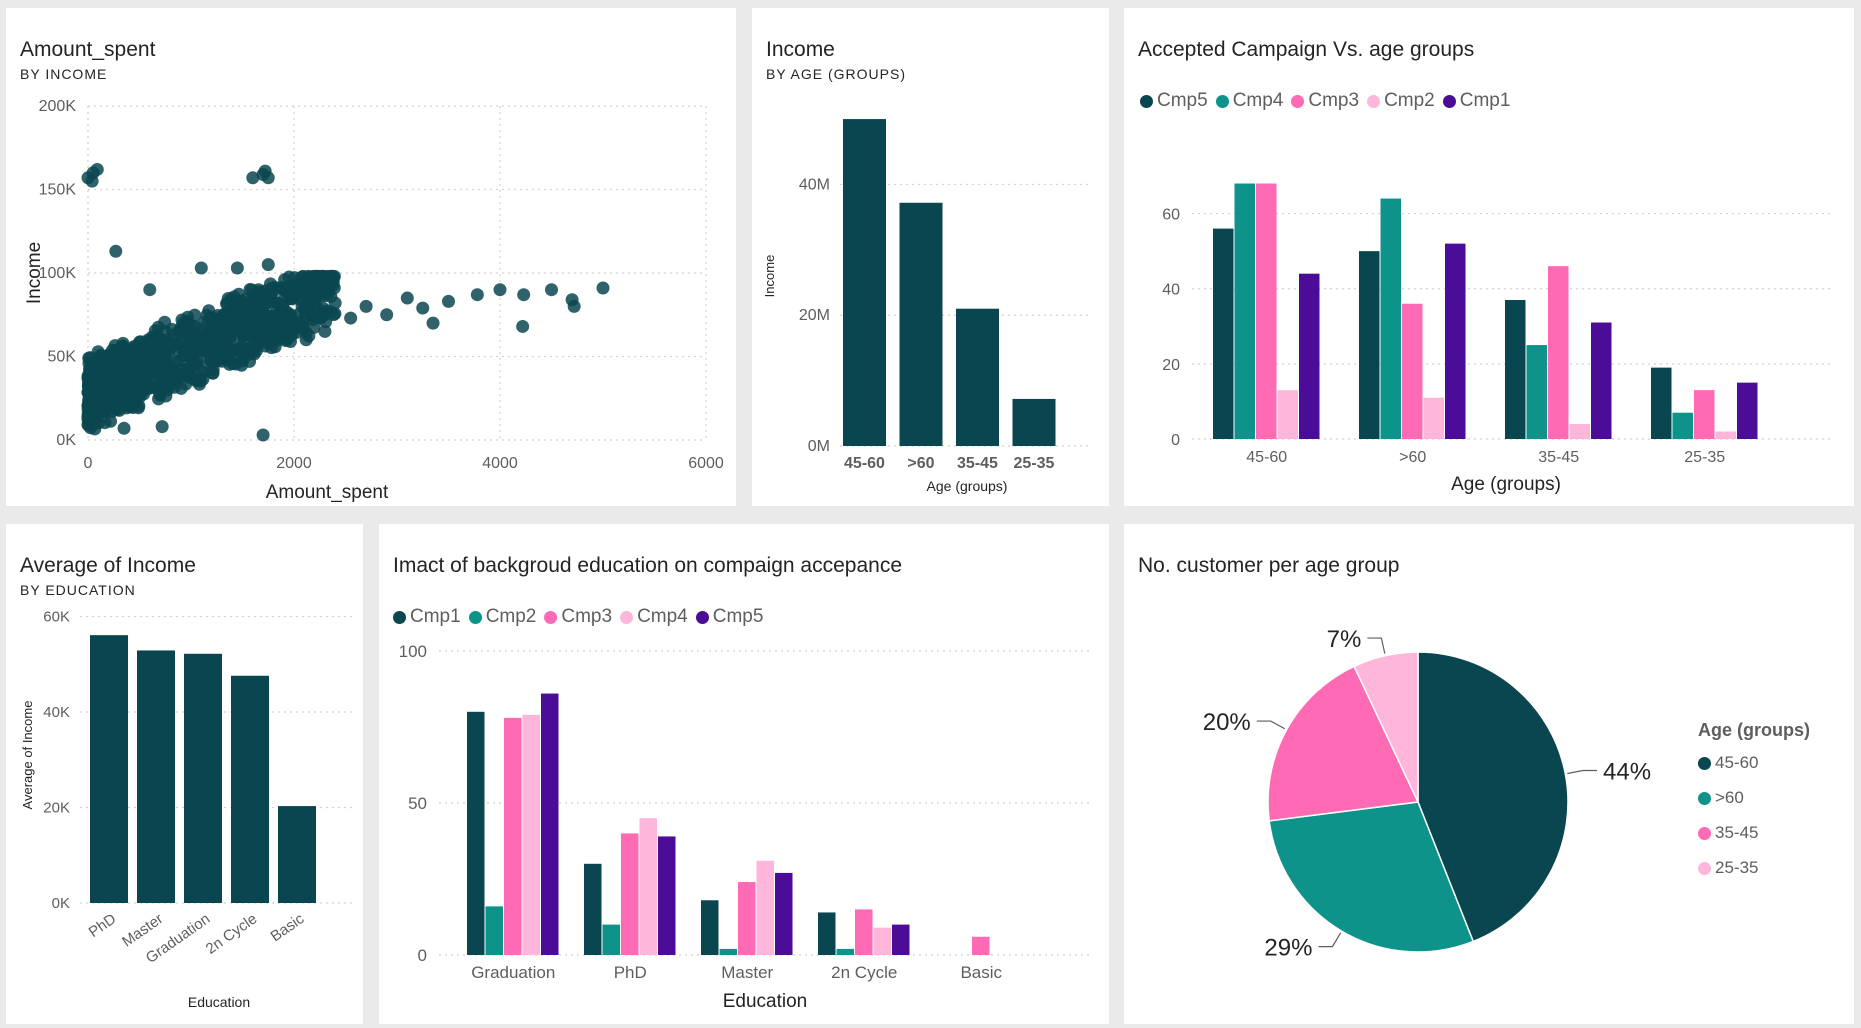  What do you see at coordinates (769, 276) in the screenshot?
I see `y-axis-title: Income` at bounding box center [769, 276].